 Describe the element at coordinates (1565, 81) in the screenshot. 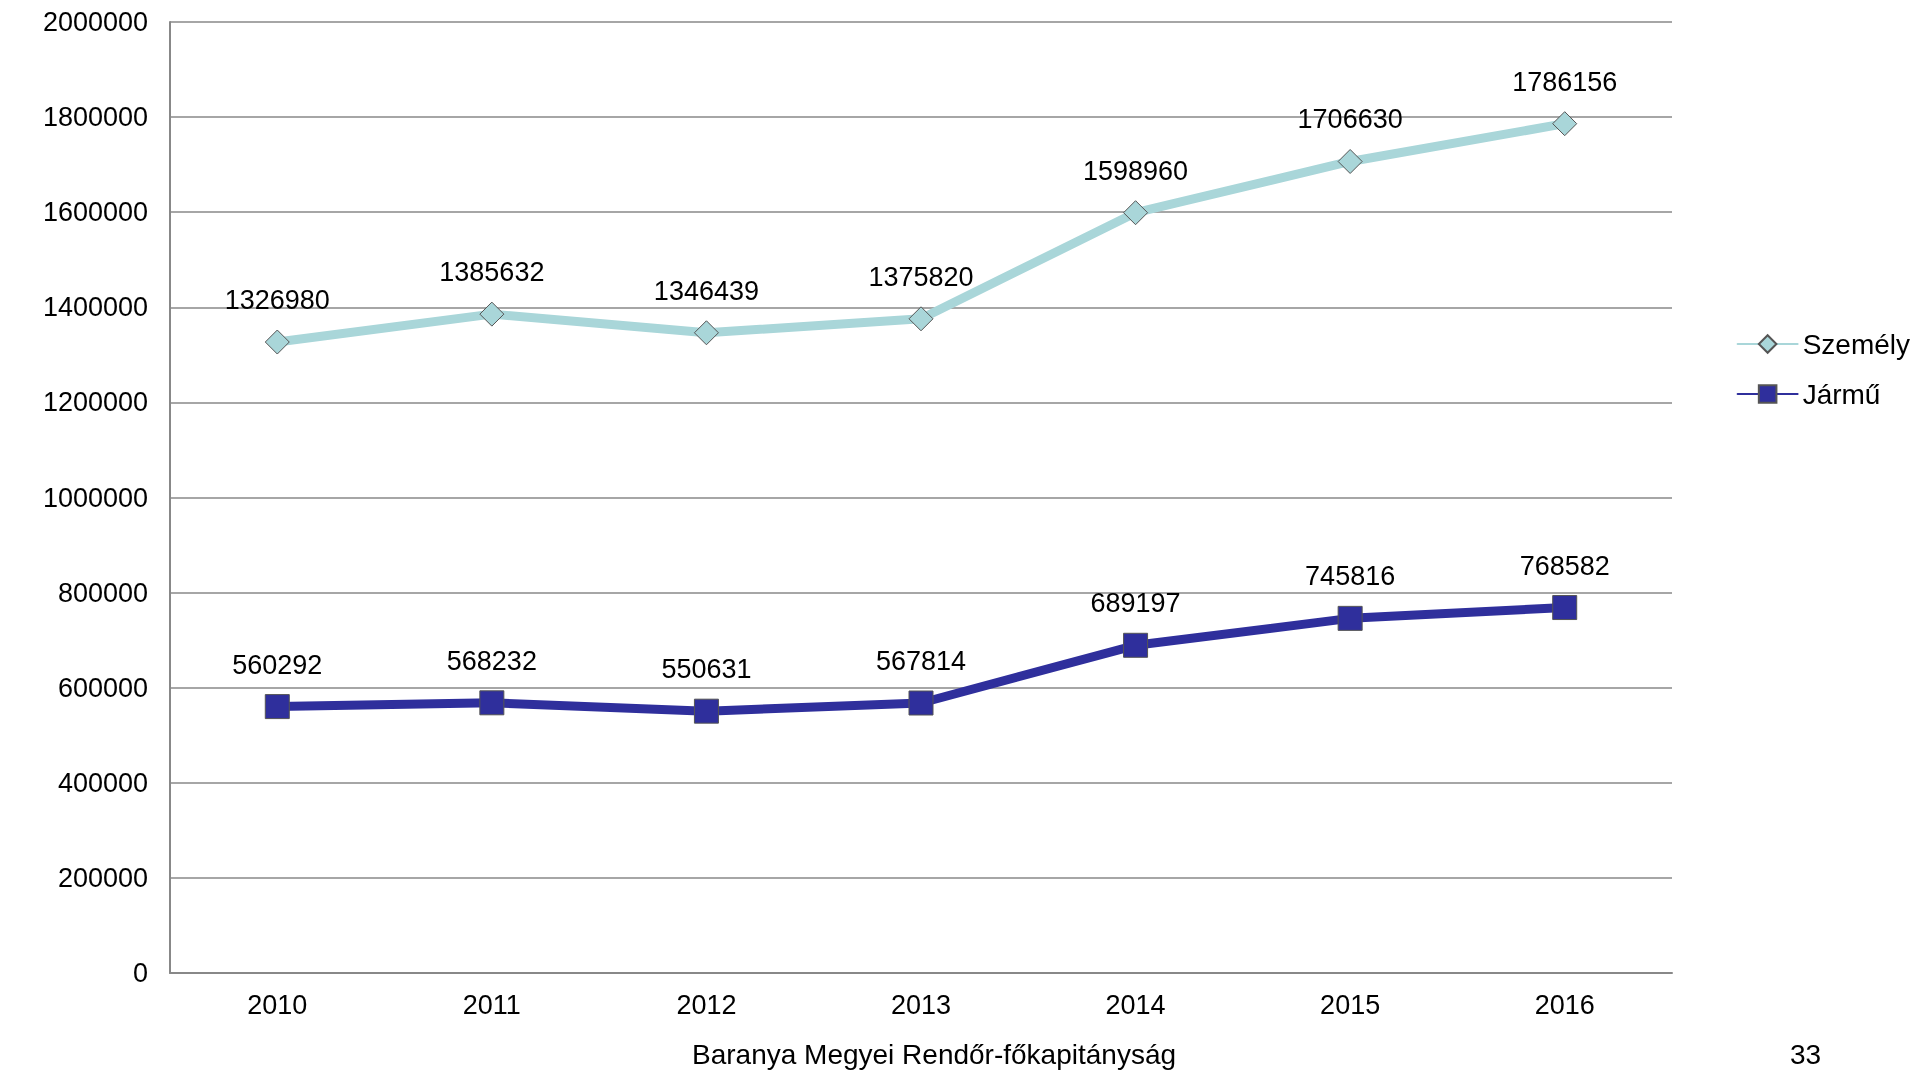

I see `data-label: 1786156` at that location.